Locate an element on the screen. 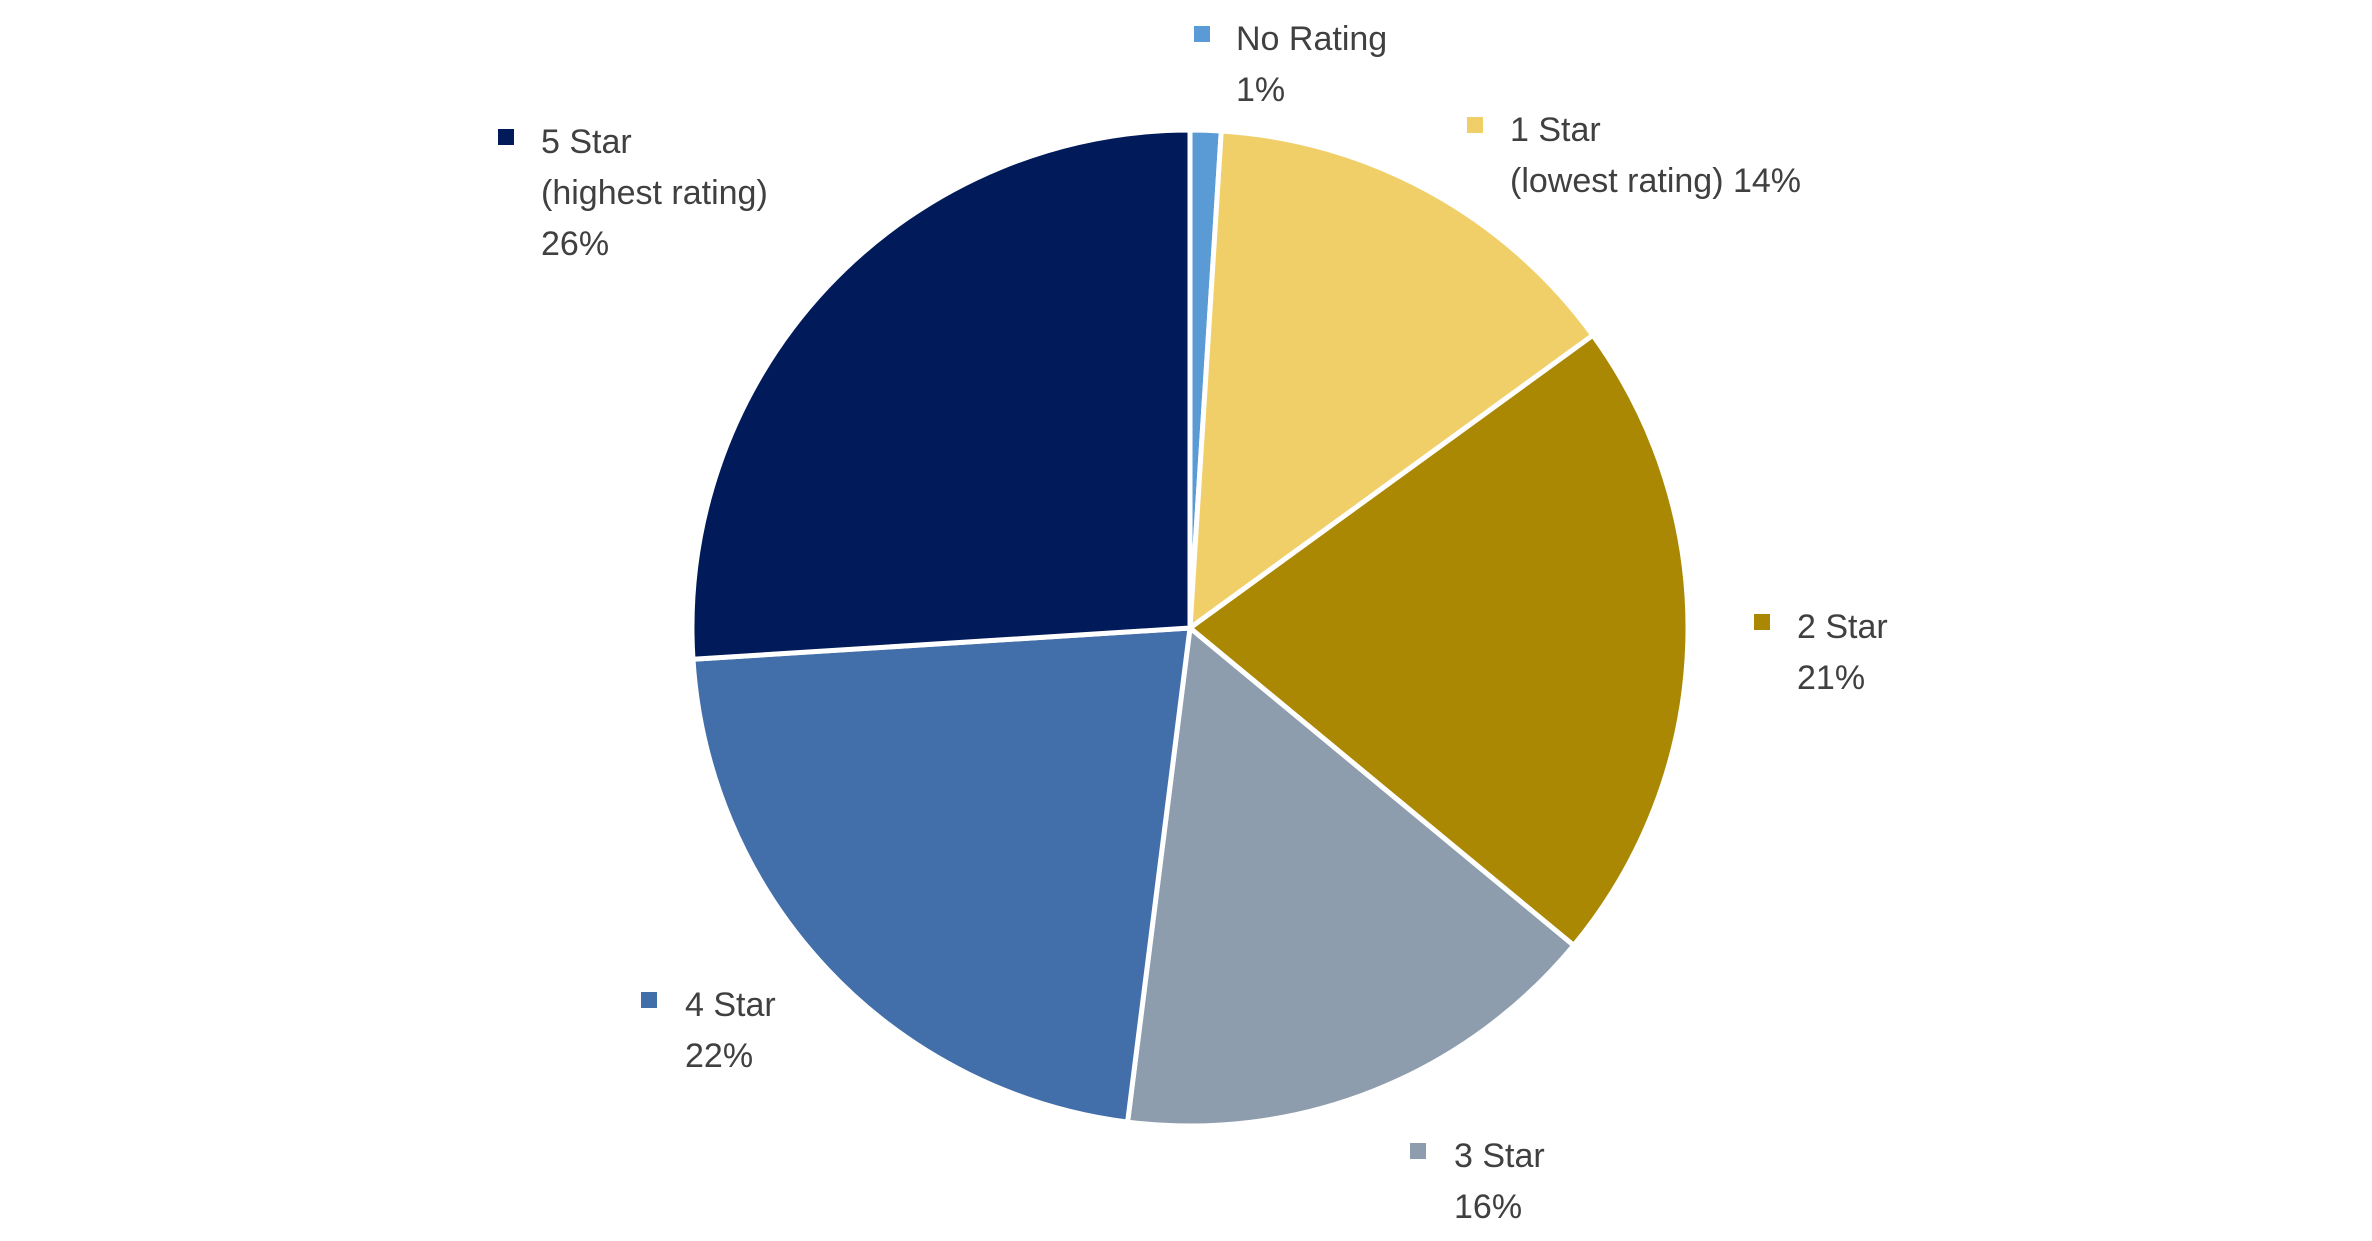 This screenshot has height=1241, width=2372. data-label-text: 1% is located at coordinates (1260, 90).